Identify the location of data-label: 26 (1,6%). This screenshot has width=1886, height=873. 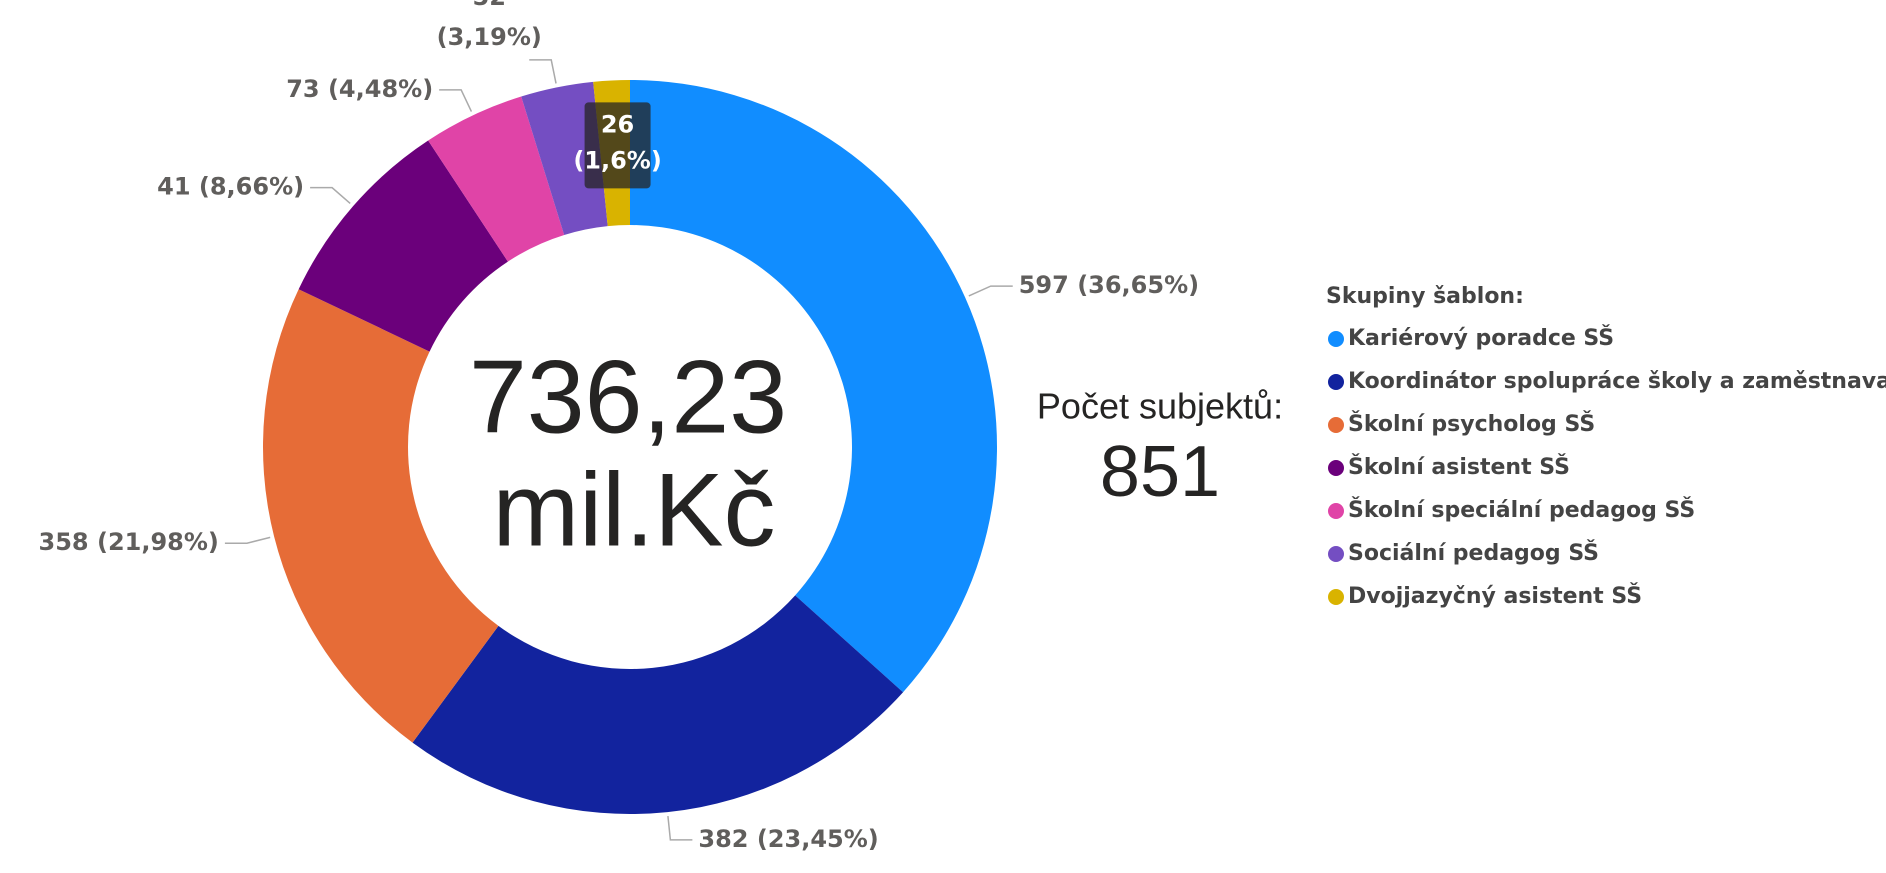
(617, 142).